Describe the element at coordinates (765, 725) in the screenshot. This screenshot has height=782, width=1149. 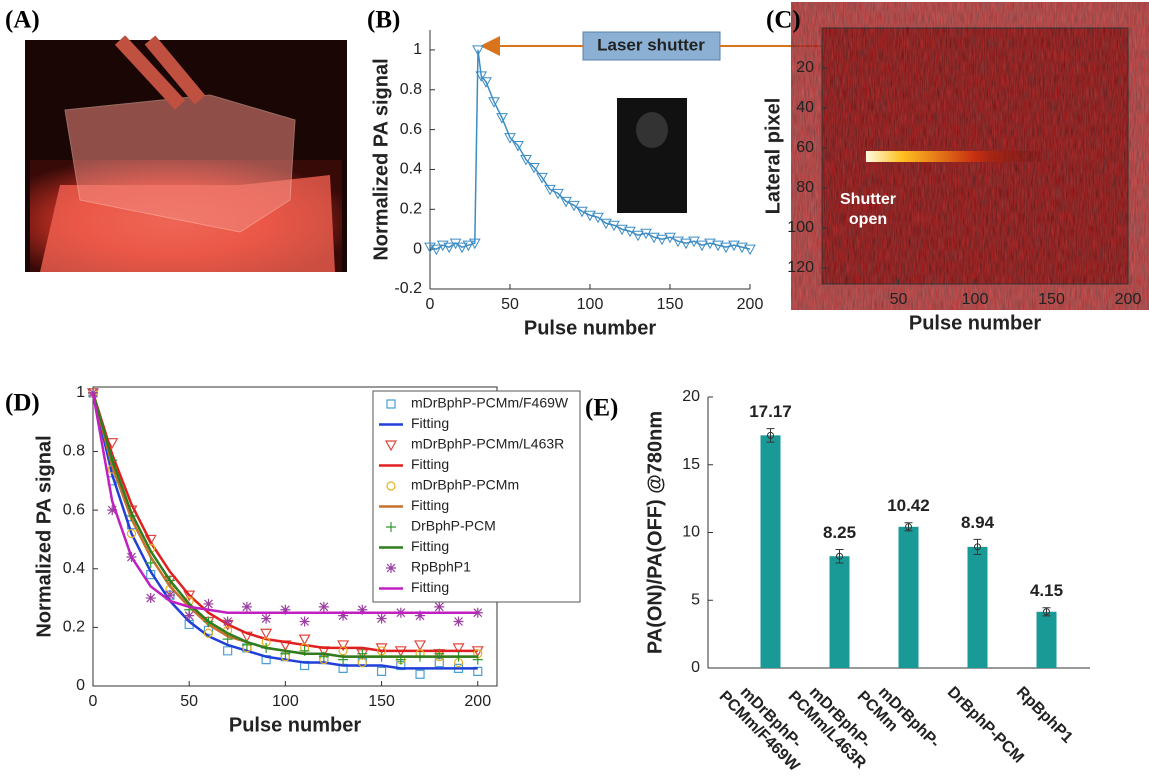
I see `x-tick-label: mDrBphP-PCMm/F469W` at that location.